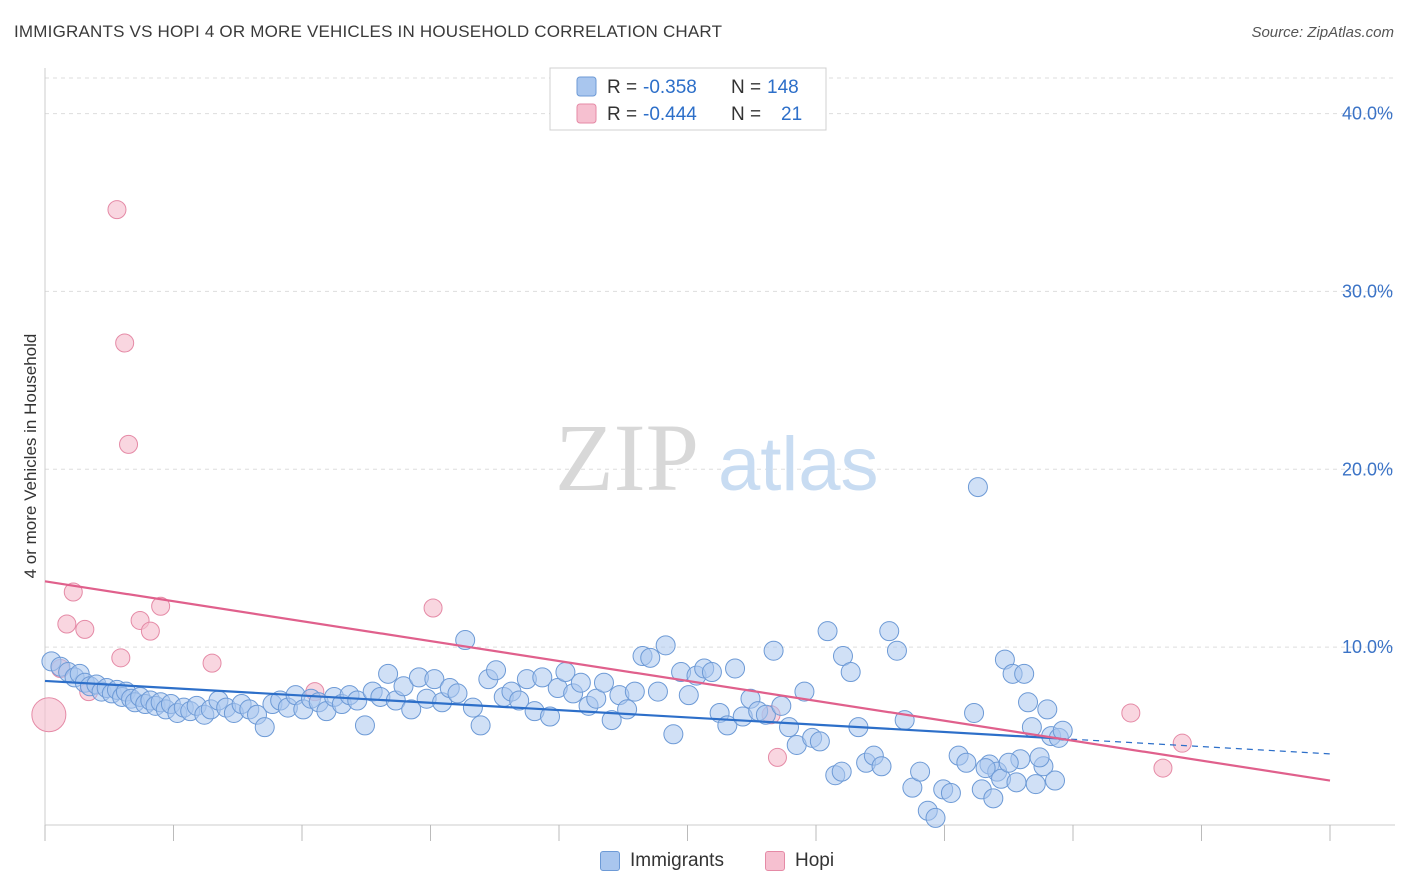 The height and width of the screenshot is (892, 1406). Describe the element at coordinates (670, 114) in the screenshot. I see `legend-hopi-r-value: -0.444` at that location.